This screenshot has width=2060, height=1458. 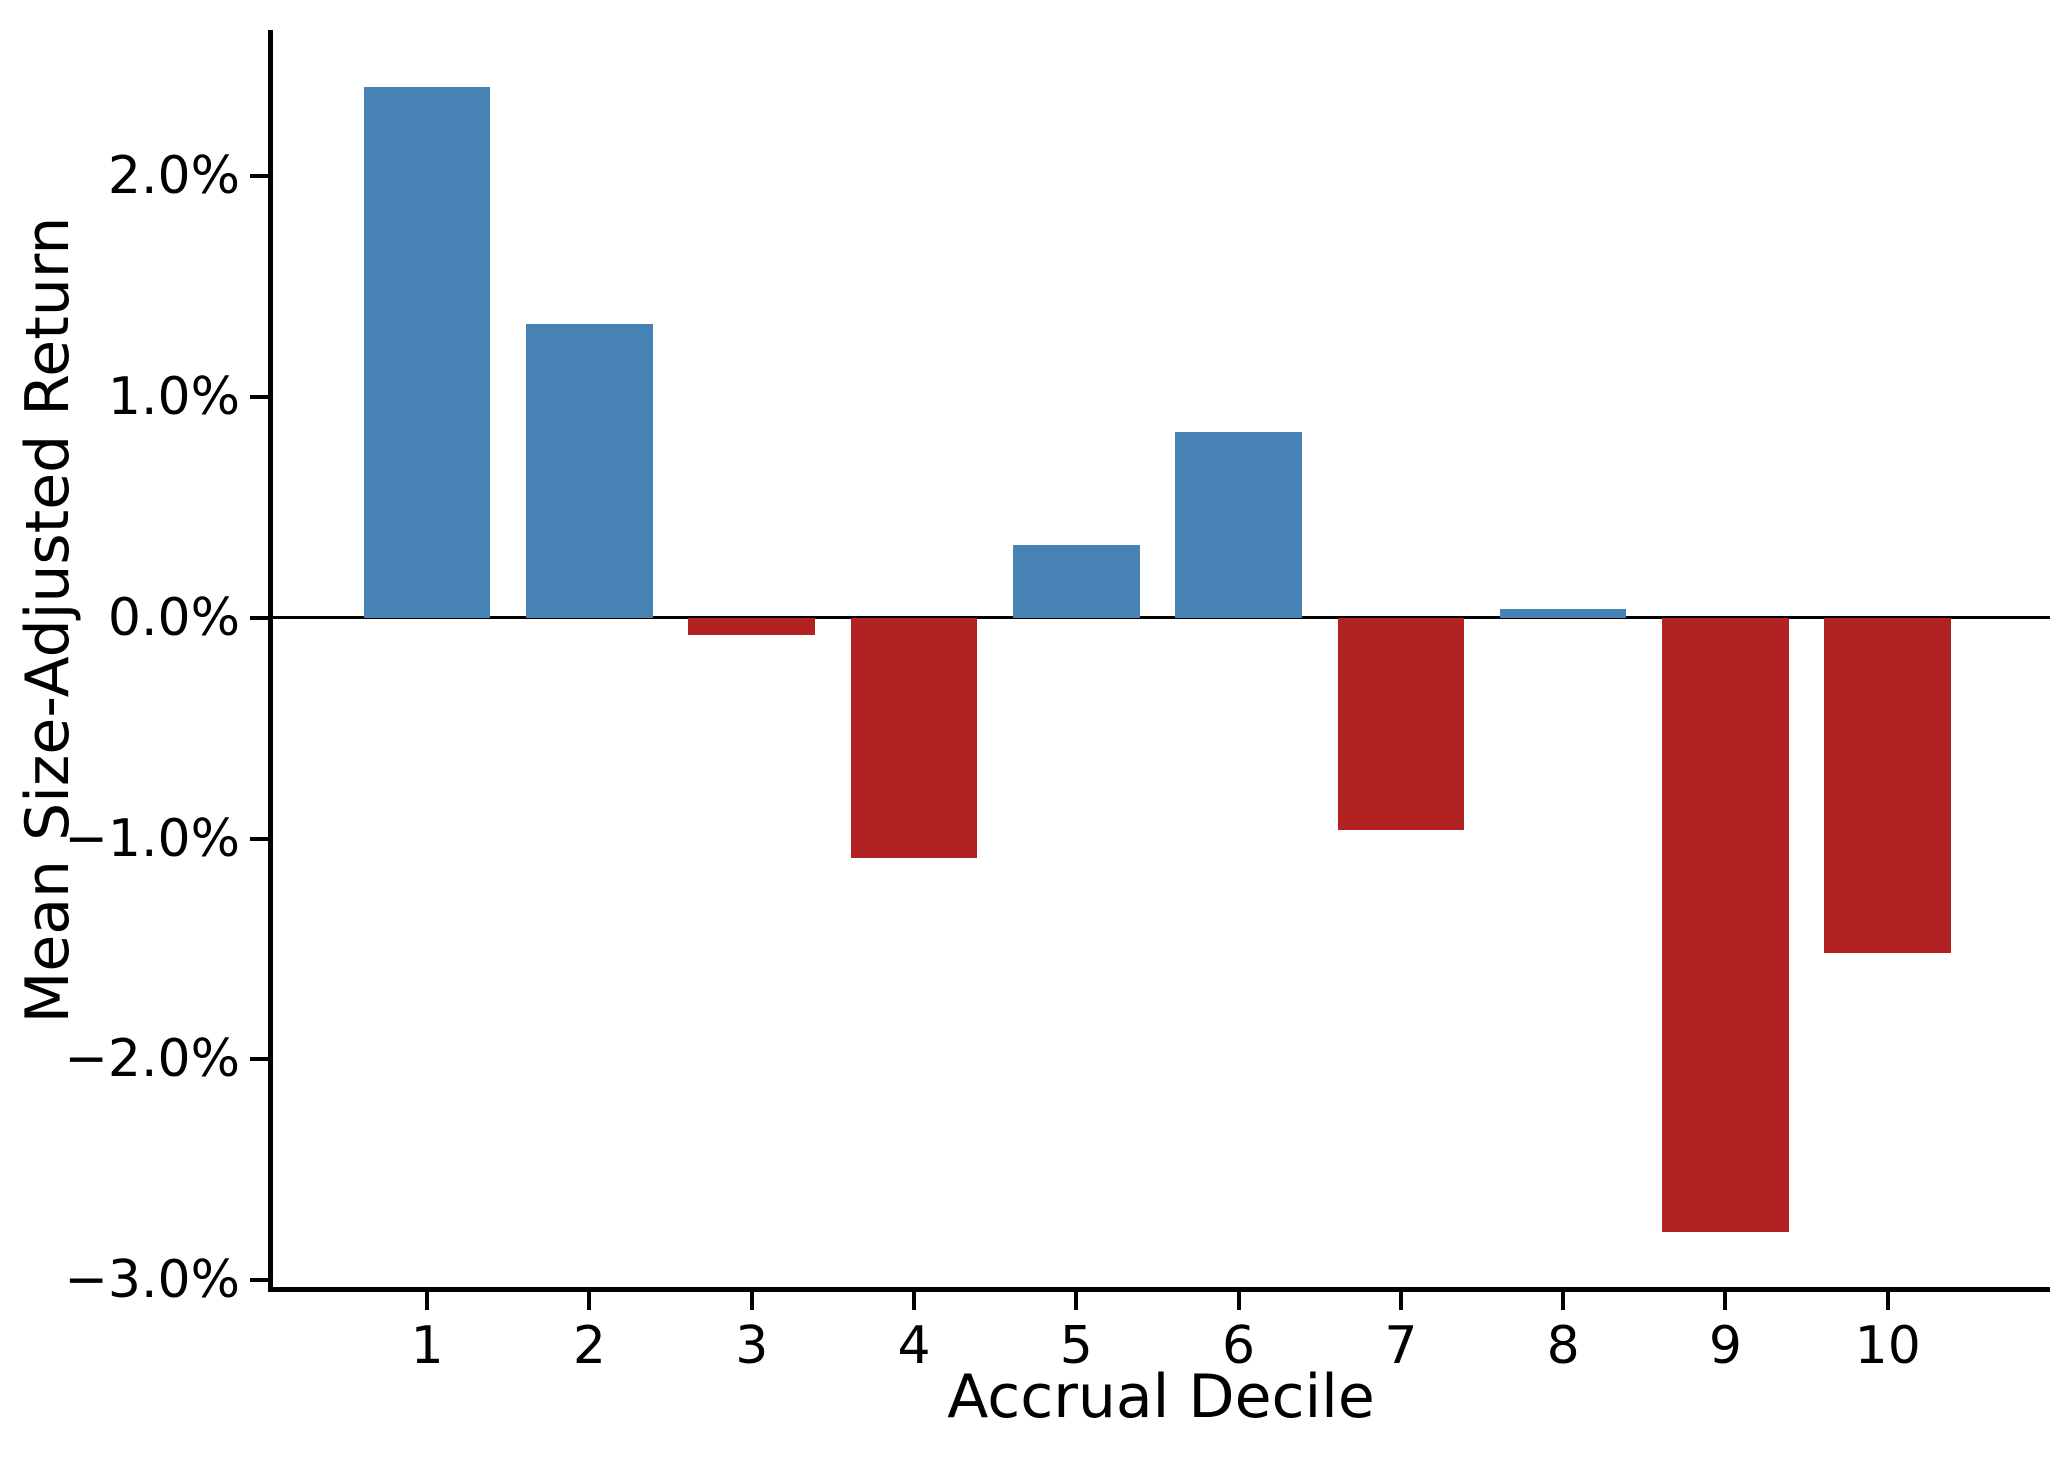 What do you see at coordinates (152, 1059) in the screenshot?
I see `y-tick-label: −2.0%` at bounding box center [152, 1059].